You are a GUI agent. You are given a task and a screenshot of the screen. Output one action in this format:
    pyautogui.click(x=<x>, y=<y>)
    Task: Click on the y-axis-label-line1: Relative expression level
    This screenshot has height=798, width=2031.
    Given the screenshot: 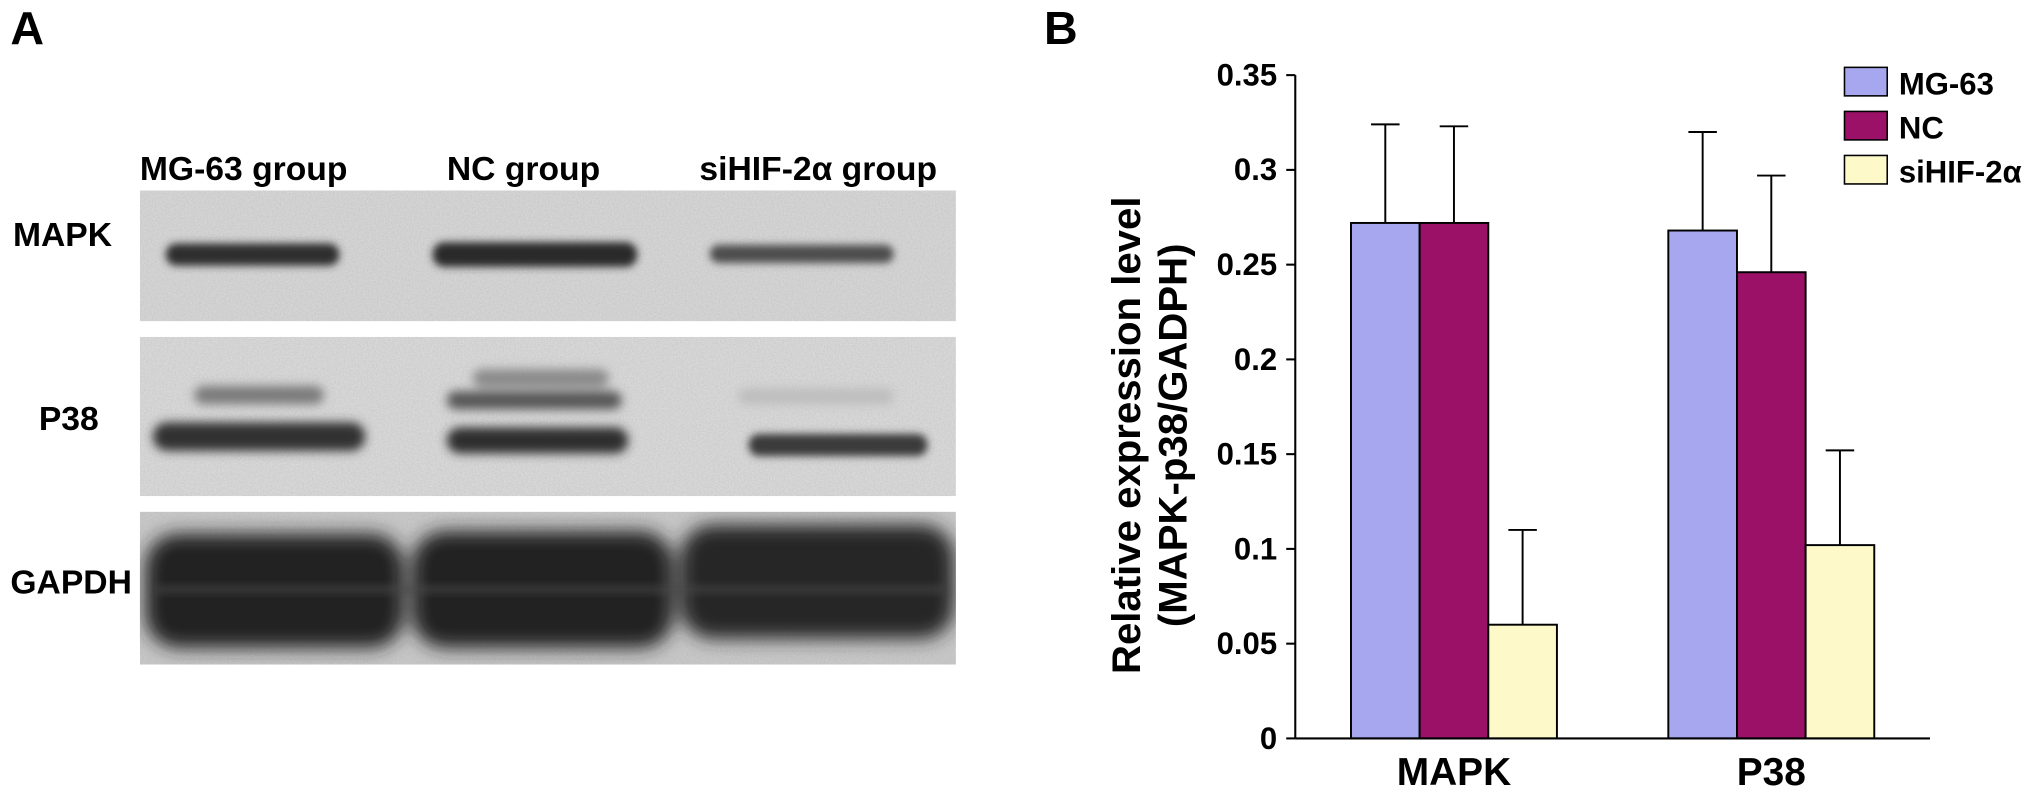 What is the action you would take?
    pyautogui.click(x=1126, y=436)
    